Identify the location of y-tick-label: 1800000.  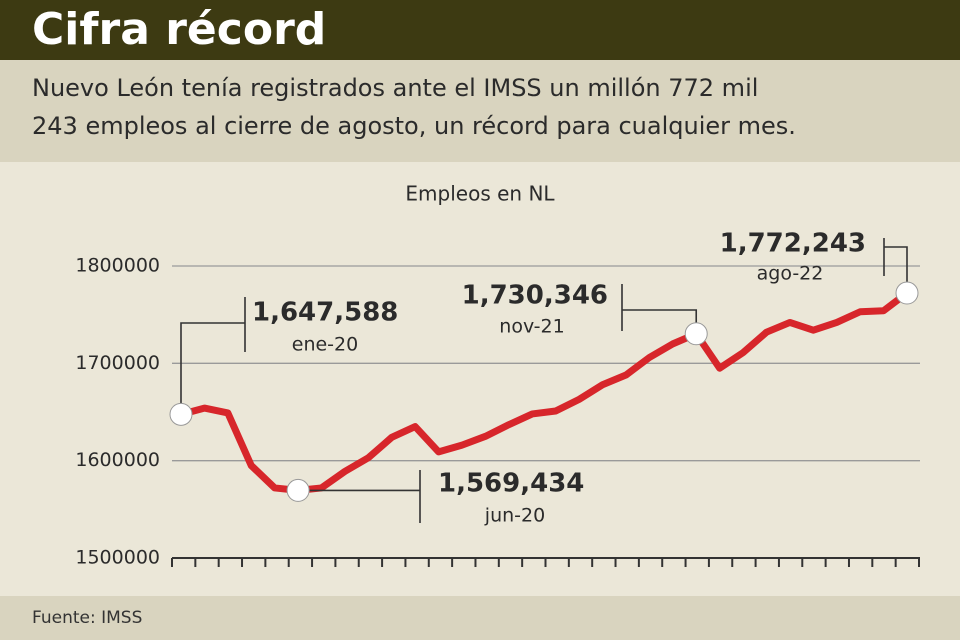
(117, 266).